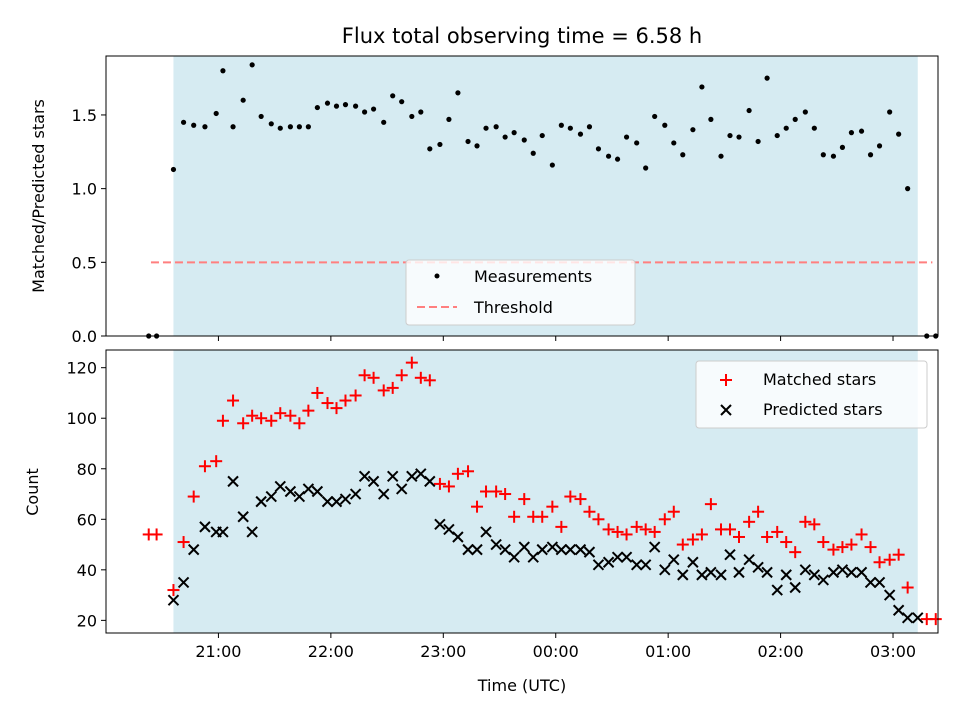 This screenshot has width=960, height=720. Describe the element at coordinates (520, 292) in the screenshot. I see `top-legend-box` at that location.